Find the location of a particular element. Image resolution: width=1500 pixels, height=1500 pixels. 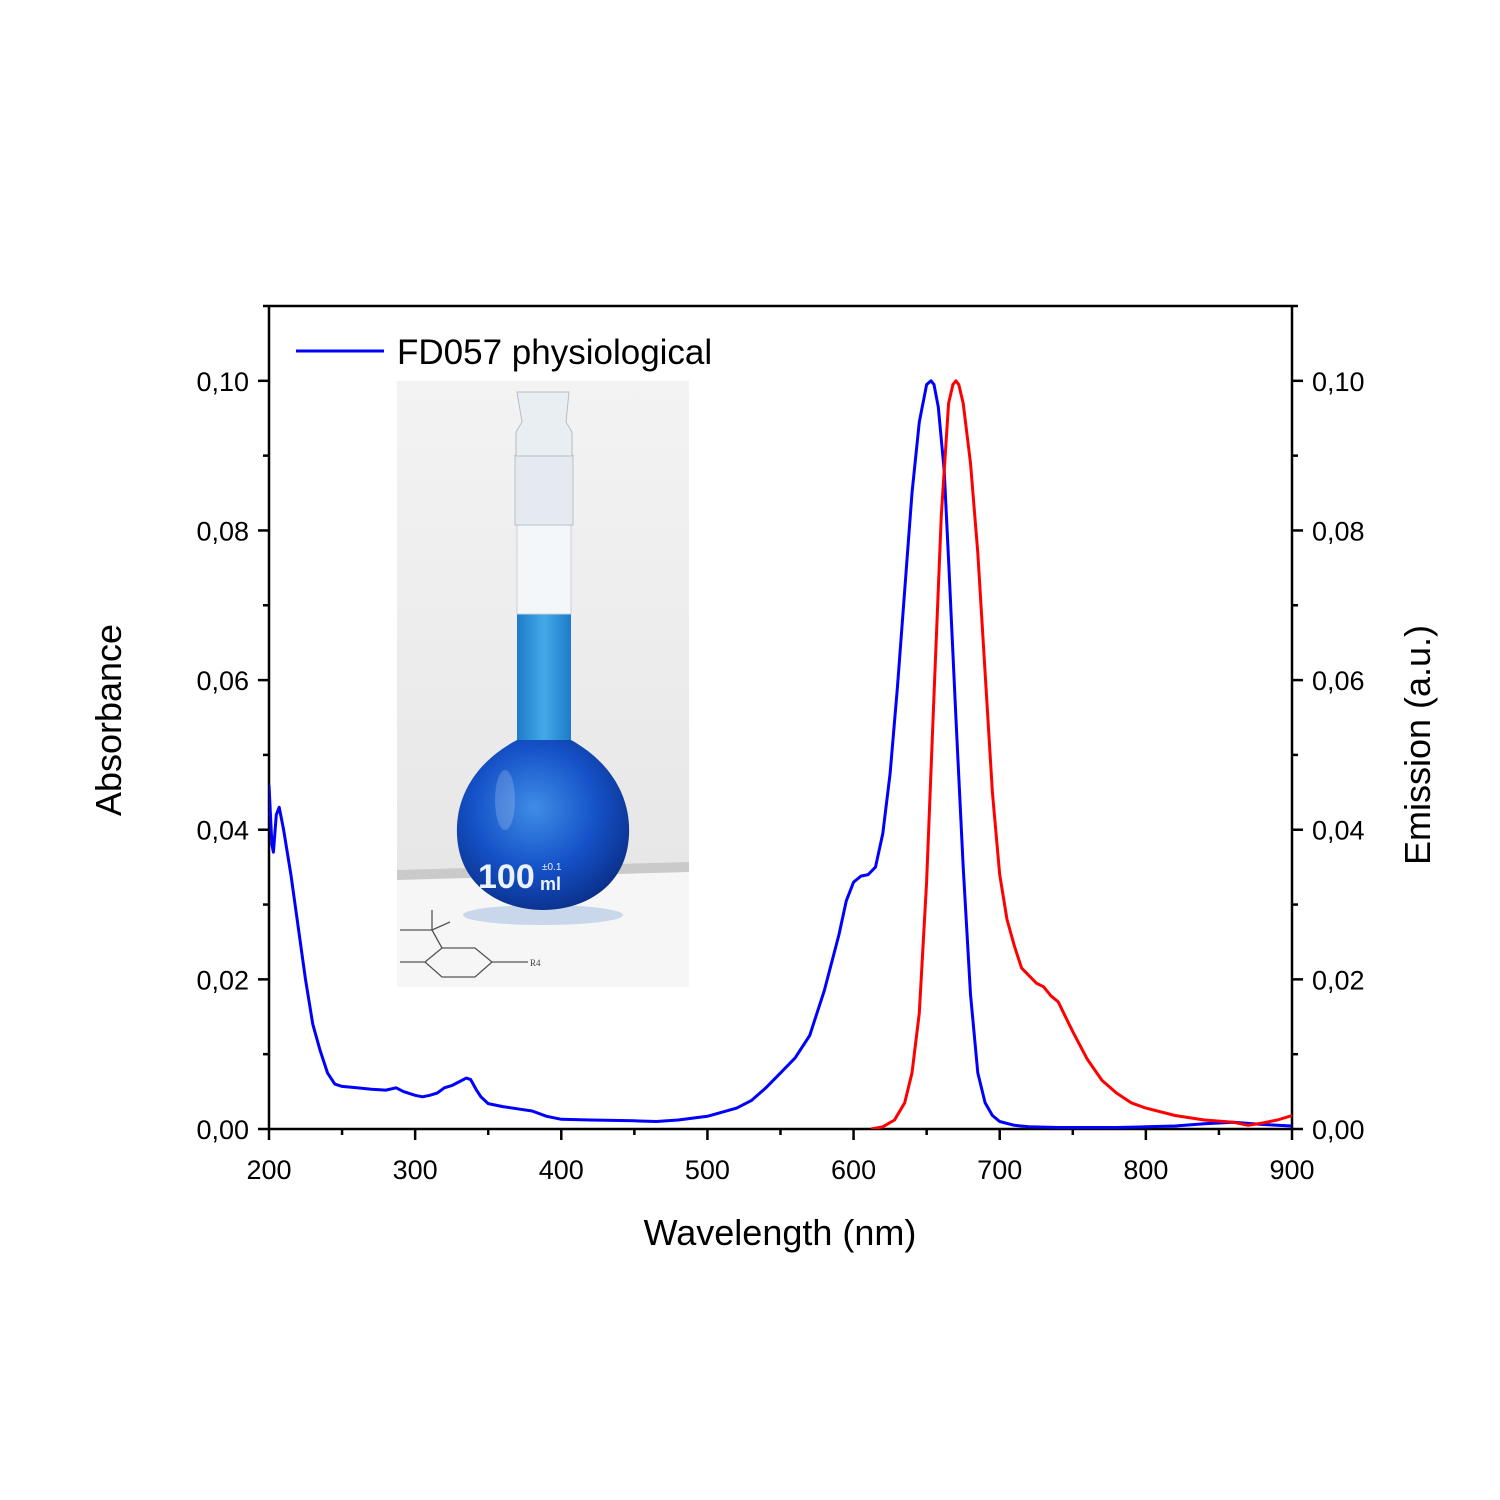

x-tick-label: 800 is located at coordinates (1145, 1170).